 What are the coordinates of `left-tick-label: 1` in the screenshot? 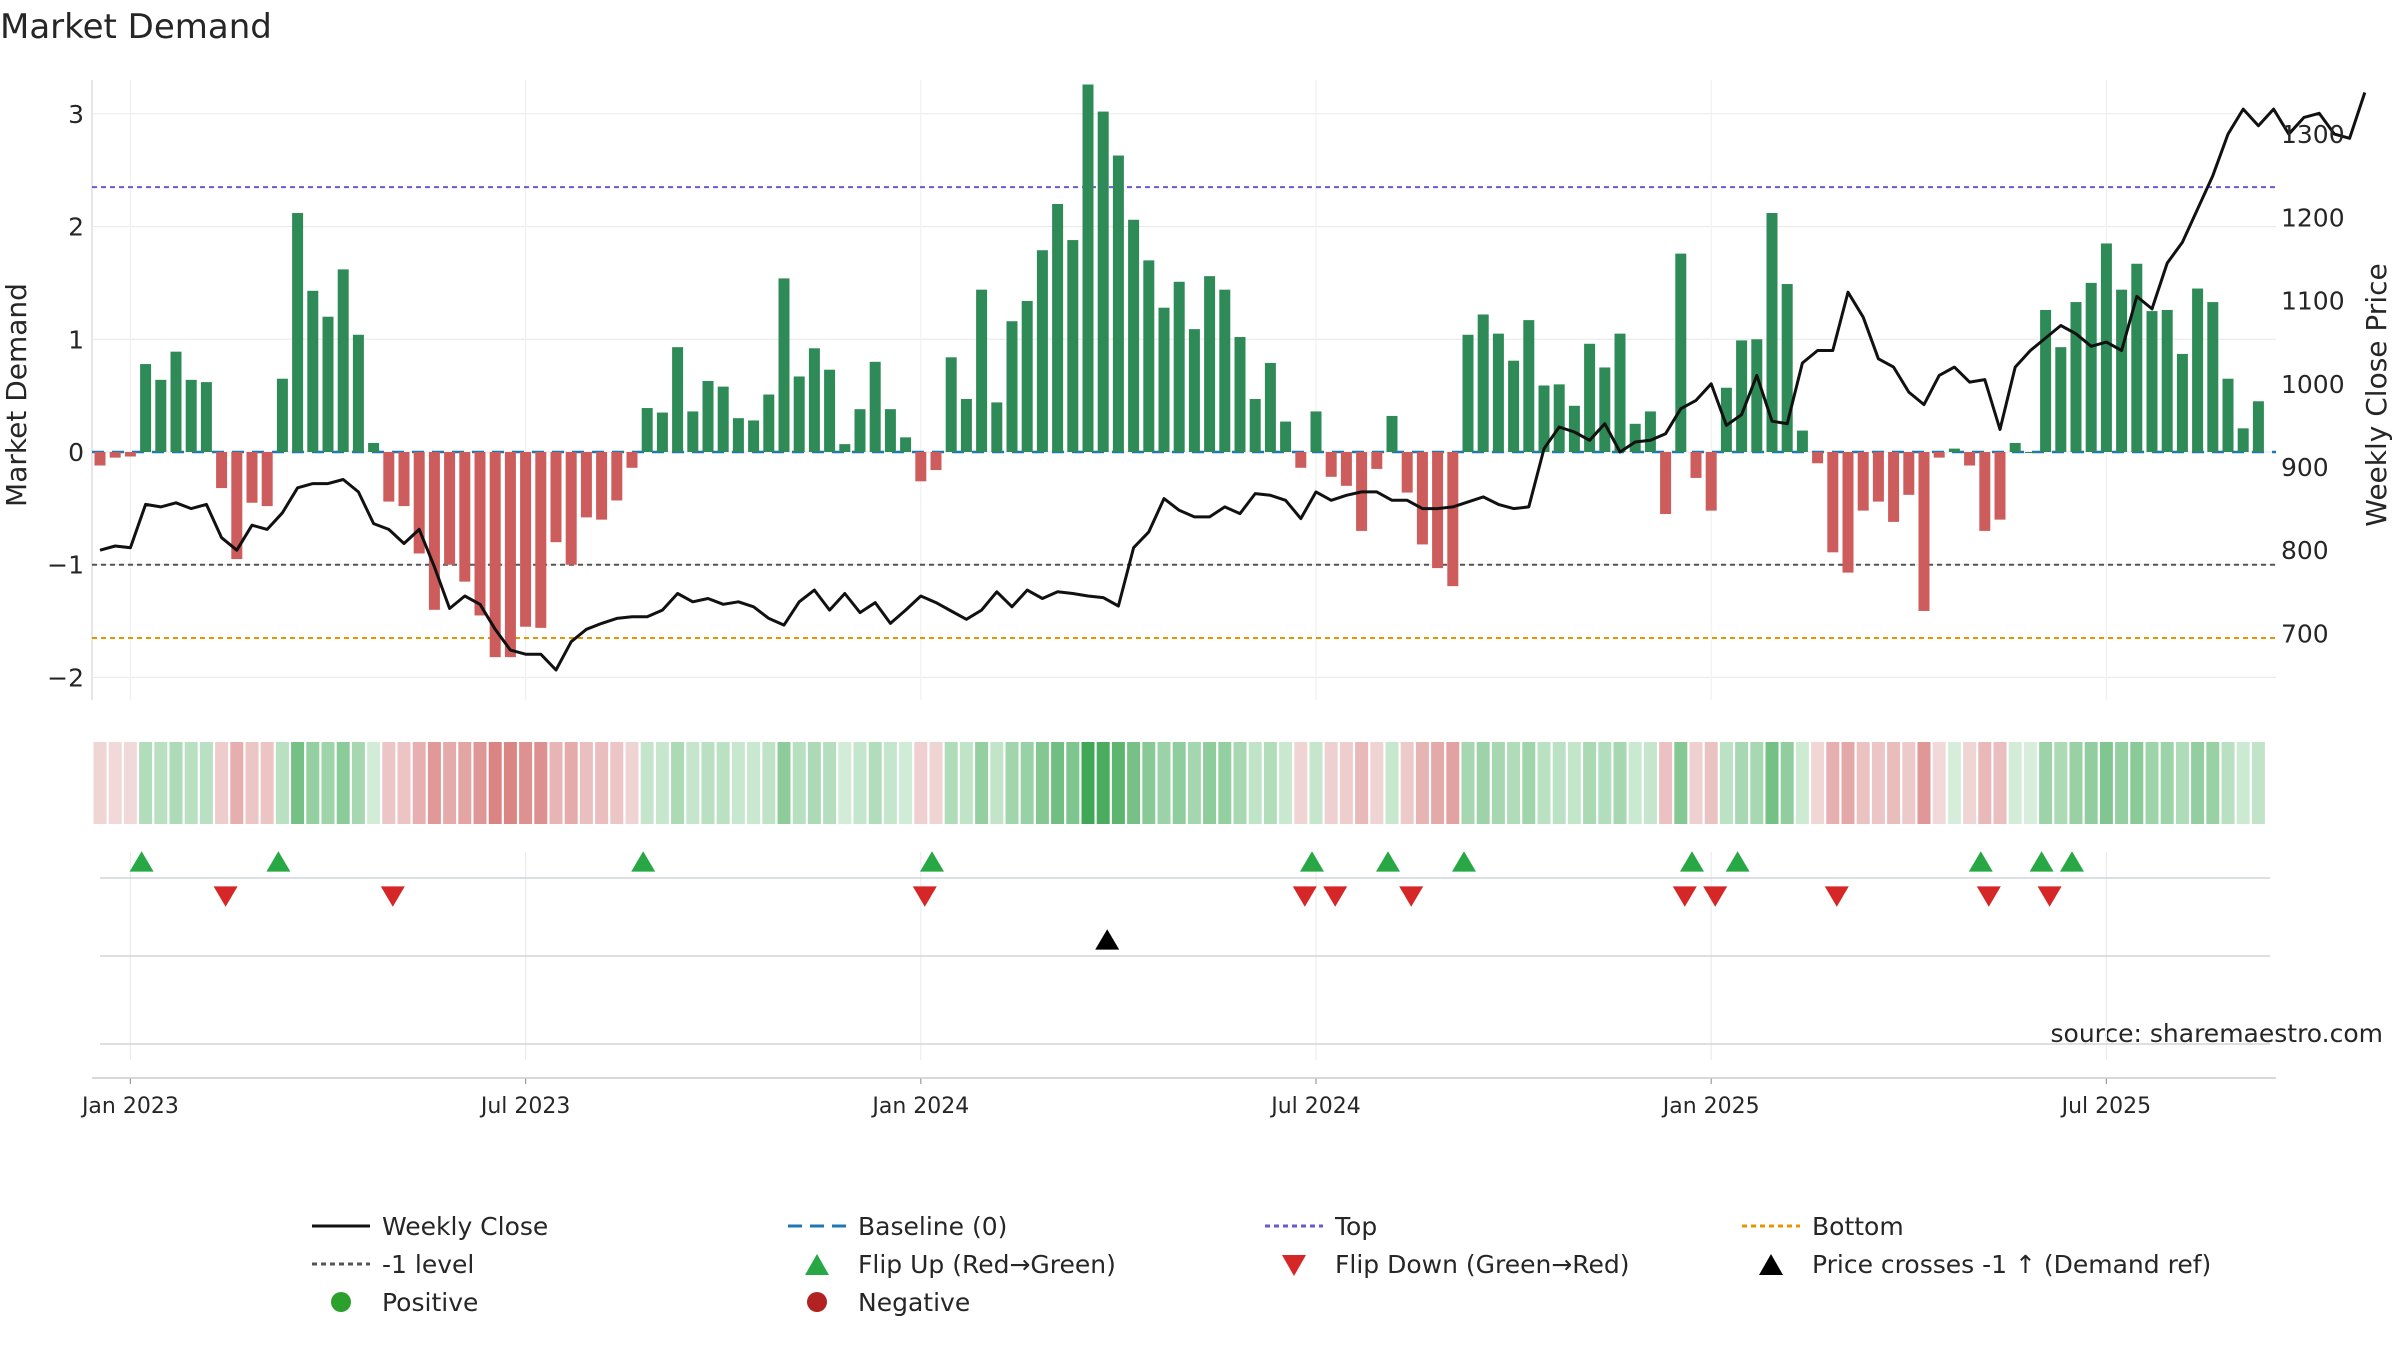 It's located at (76, 339).